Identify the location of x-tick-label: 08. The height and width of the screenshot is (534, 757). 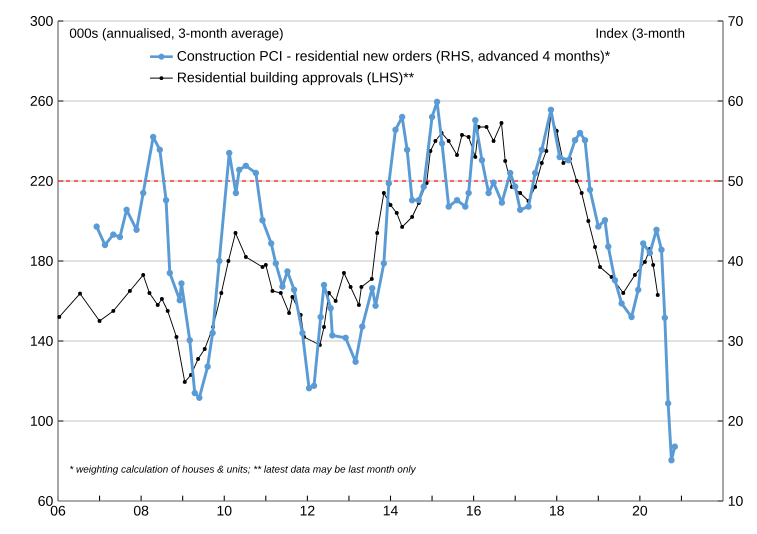
(141, 511).